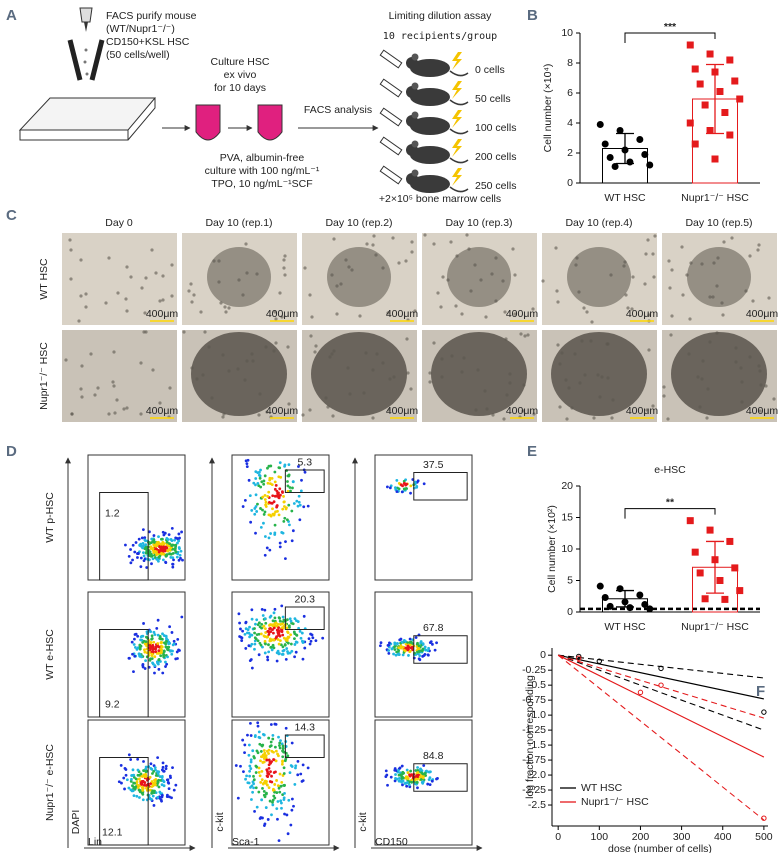 This screenshot has width=779, height=853. What do you see at coordinates (537, 715) in the screenshot?
I see `y-tick-label: -1.0` at bounding box center [537, 715].